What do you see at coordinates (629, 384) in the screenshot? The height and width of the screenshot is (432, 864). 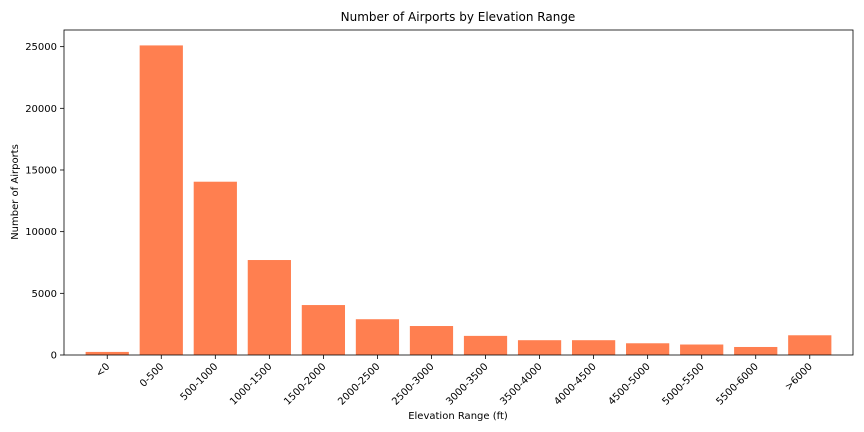 I see `x-tick-label-10: 4500-5000` at bounding box center [629, 384].